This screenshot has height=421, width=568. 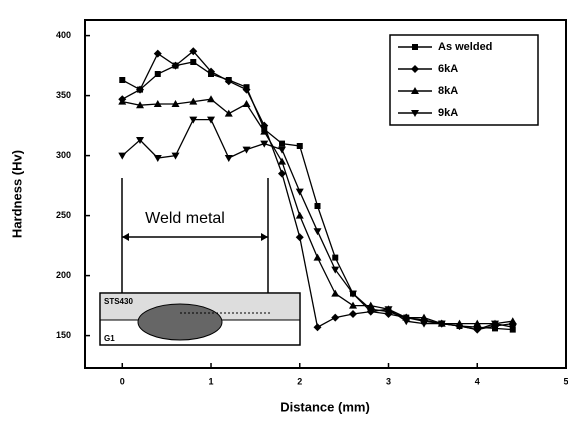 What do you see at coordinates (118, 301) in the screenshot?
I see `inset-top-label: STS430` at bounding box center [118, 301].